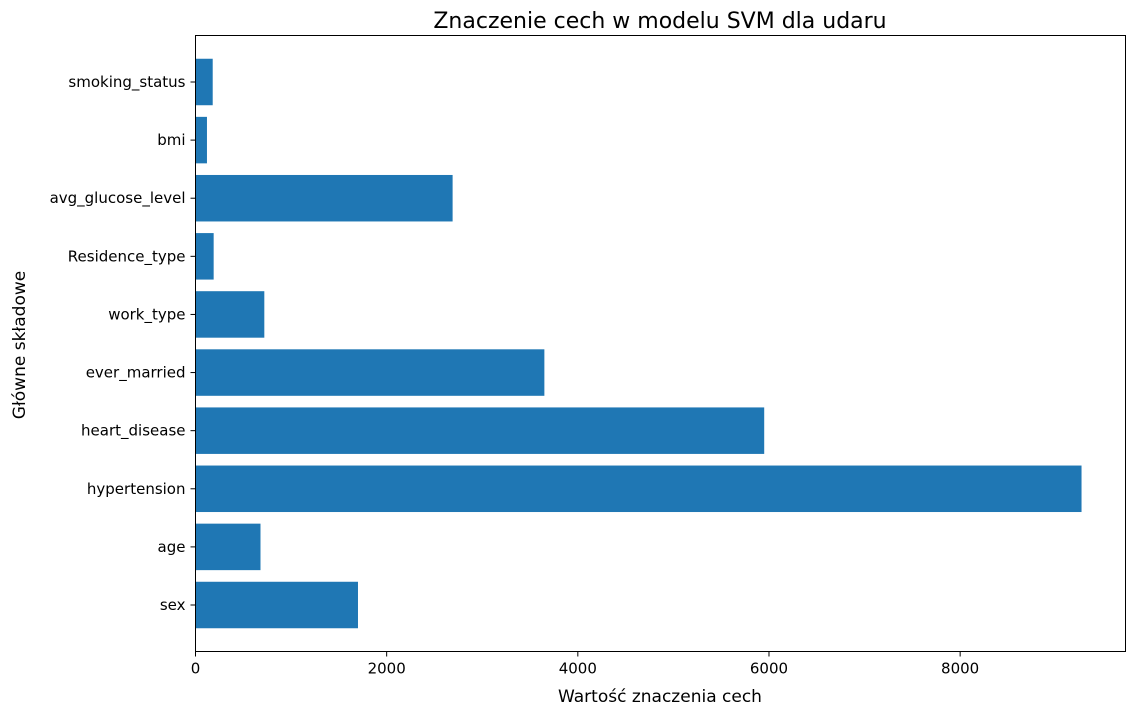 This screenshot has height=715, width=1135. I want to click on chart-title: Znaczenie cech w modelu SVM dla udaru, so click(659, 21).